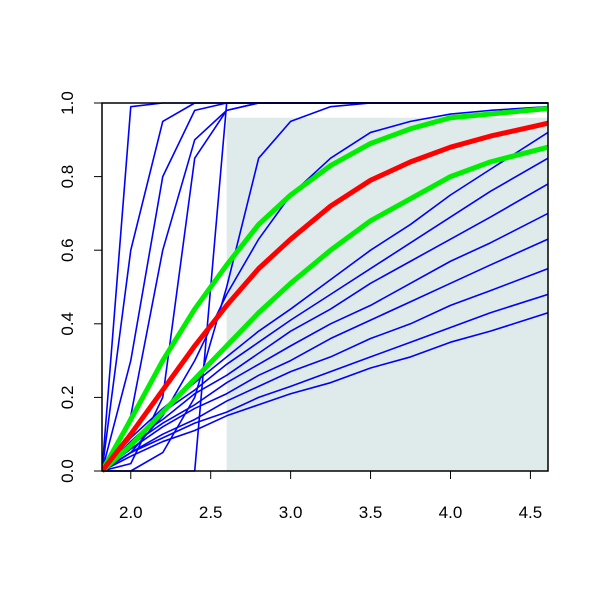 The height and width of the screenshot is (600, 600). Describe the element at coordinates (67, 398) in the screenshot. I see `y-tick-label: 0.2` at that location.